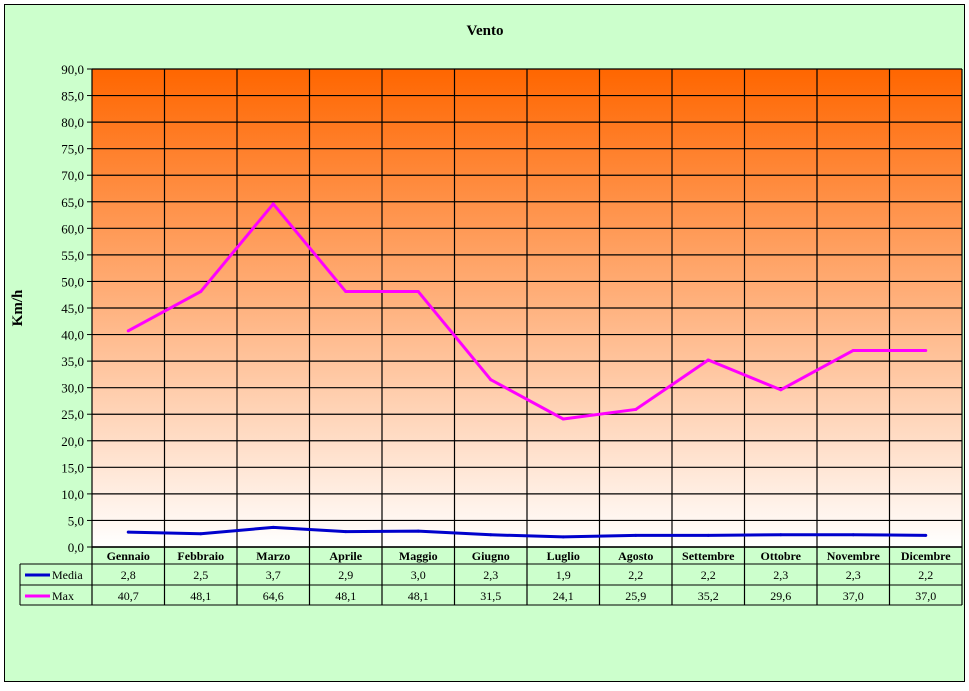 The image size is (969, 691). Describe the element at coordinates (72, 335) in the screenshot. I see `y-tick-label: 40,0` at that location.